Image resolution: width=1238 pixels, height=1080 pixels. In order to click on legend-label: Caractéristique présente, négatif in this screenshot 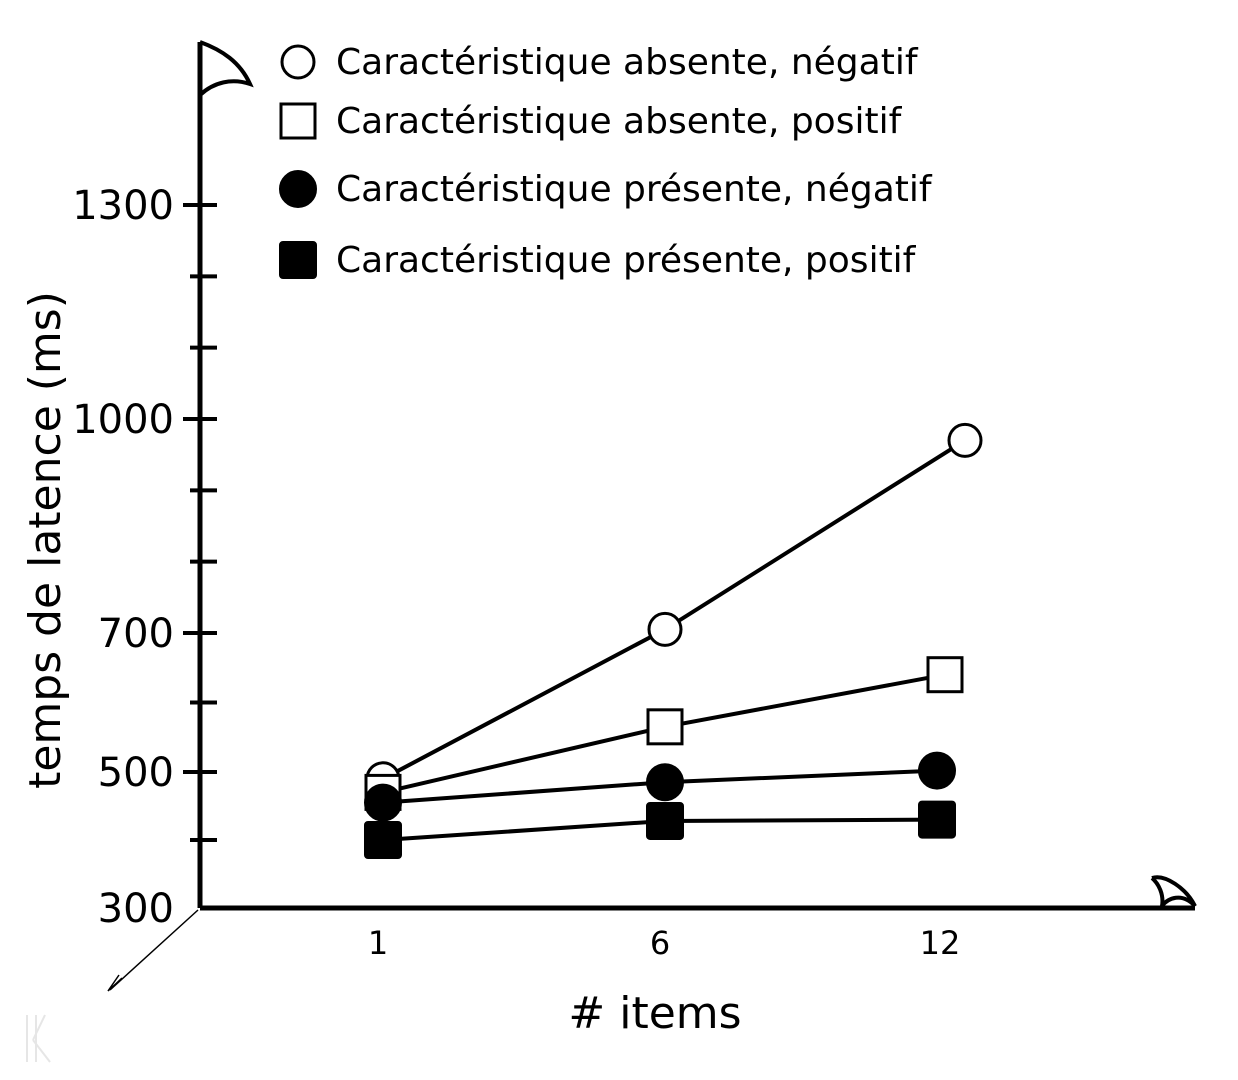, I will do `click(634, 189)`.